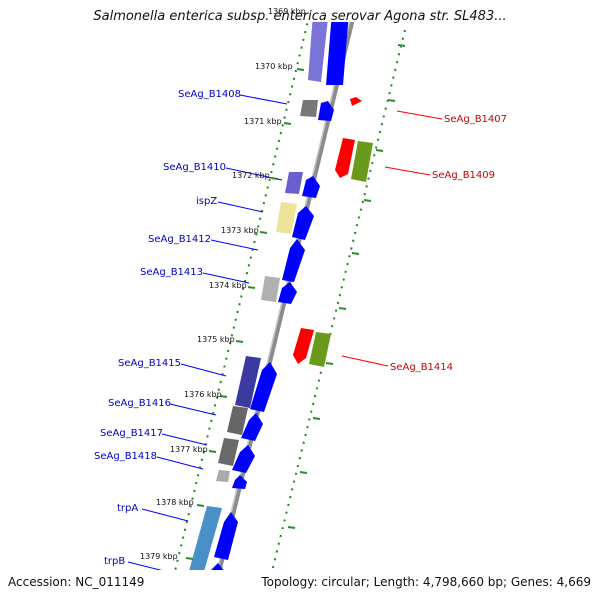 The image size is (600, 600). What do you see at coordinates (209, 94) in the screenshot?
I see `gene-label-seag-b1408: SeAg_B1408` at bounding box center [209, 94].